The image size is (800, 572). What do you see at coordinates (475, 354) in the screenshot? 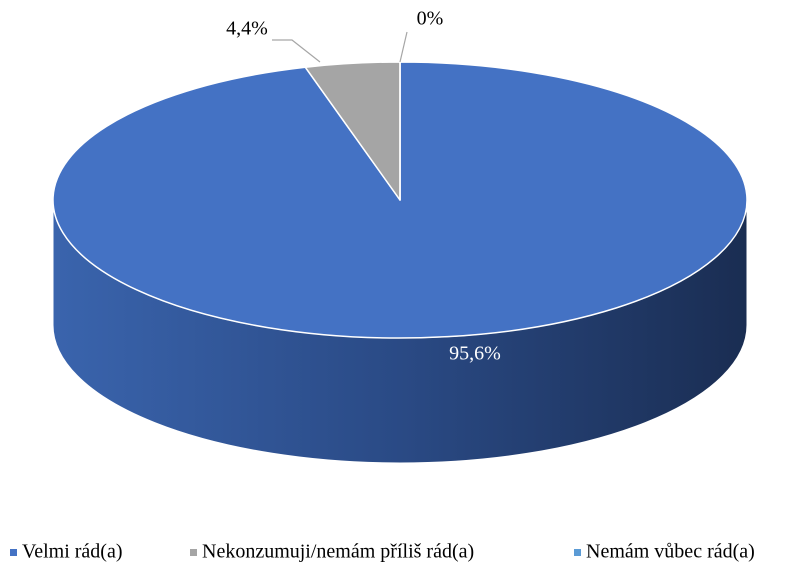
I see `data-label: 95,6%` at bounding box center [475, 354].